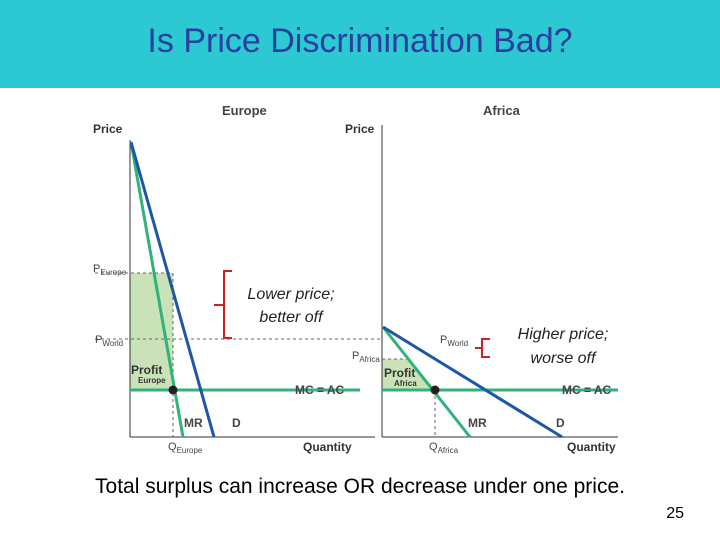  I want to click on africa-p-africa-label: PAfrica, so click(366, 357).